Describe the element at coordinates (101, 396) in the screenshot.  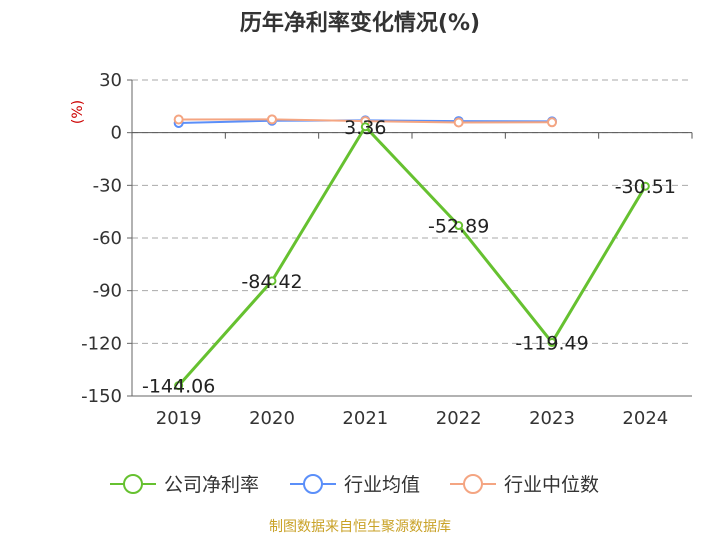
I see `y-tick-label: -150` at that location.